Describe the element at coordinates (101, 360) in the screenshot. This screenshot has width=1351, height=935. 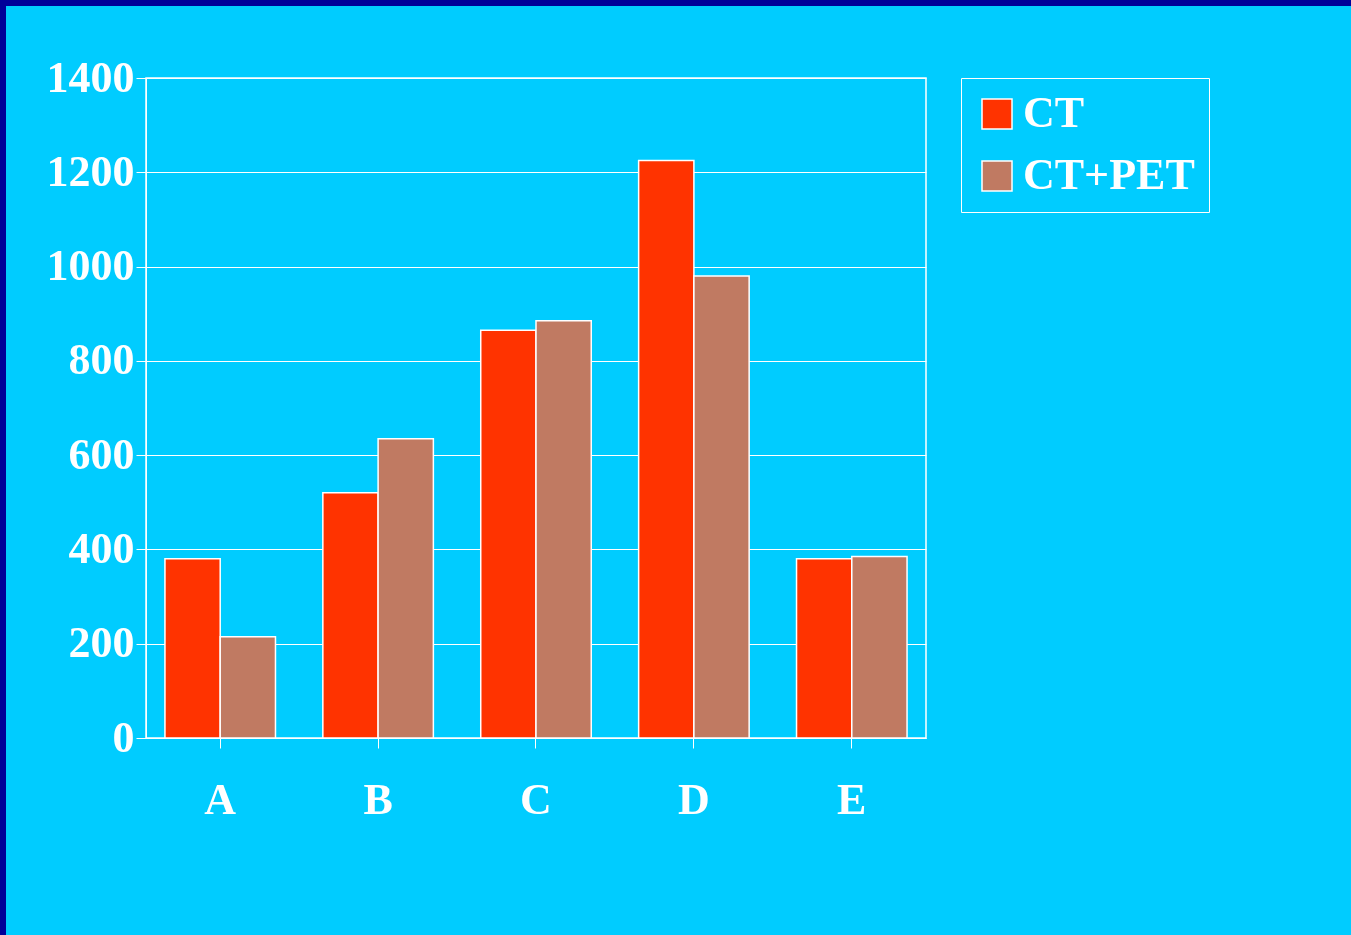
I see `y-tick-label: 800` at that location.